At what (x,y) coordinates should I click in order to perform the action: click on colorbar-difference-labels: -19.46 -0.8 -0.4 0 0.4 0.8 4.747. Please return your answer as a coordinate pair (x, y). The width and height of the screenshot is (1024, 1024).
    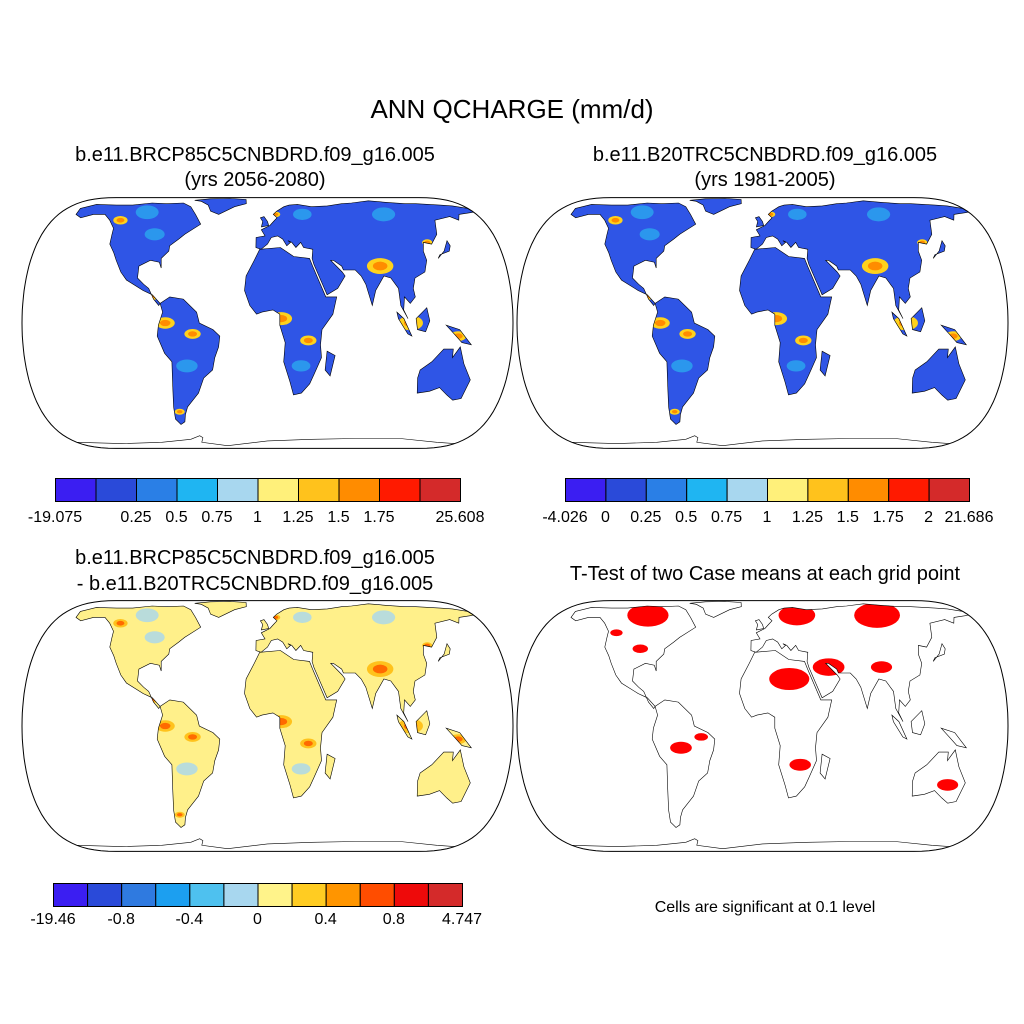
    Looking at the image, I should click on (256, 921).